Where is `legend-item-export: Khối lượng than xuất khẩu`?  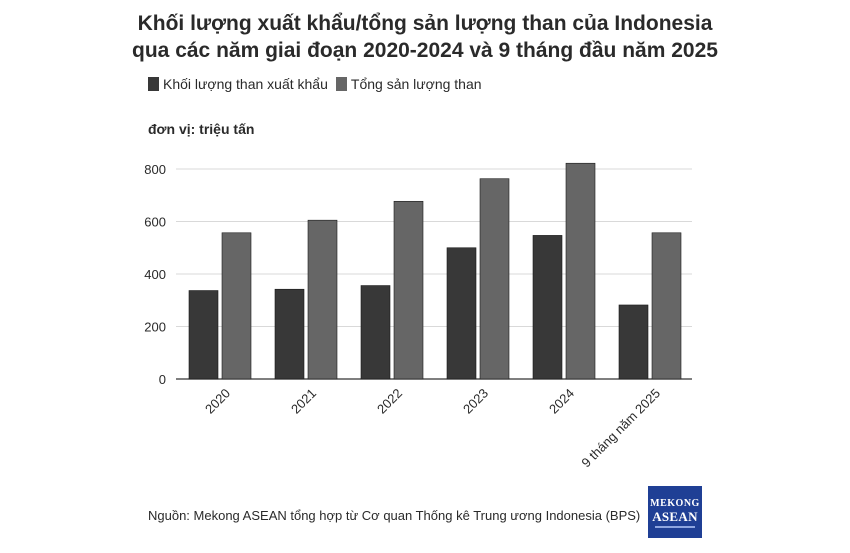
legend-item-export: Khối lượng than xuất khẩu is located at coordinates (238, 84).